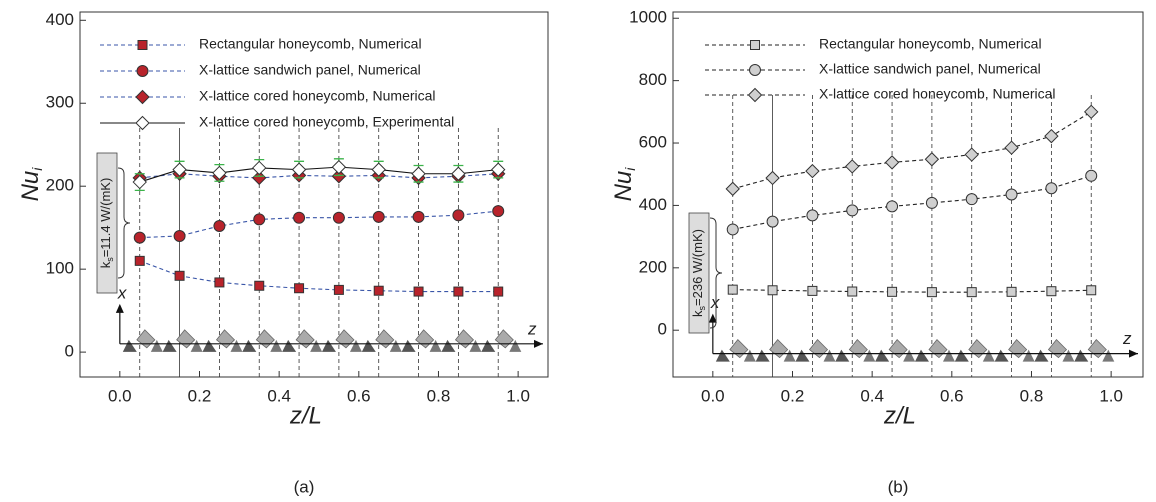 This screenshot has width=1156, height=502. What do you see at coordinates (359, 395) in the screenshot?
I see `x-tick-label: 0.6` at bounding box center [359, 395].